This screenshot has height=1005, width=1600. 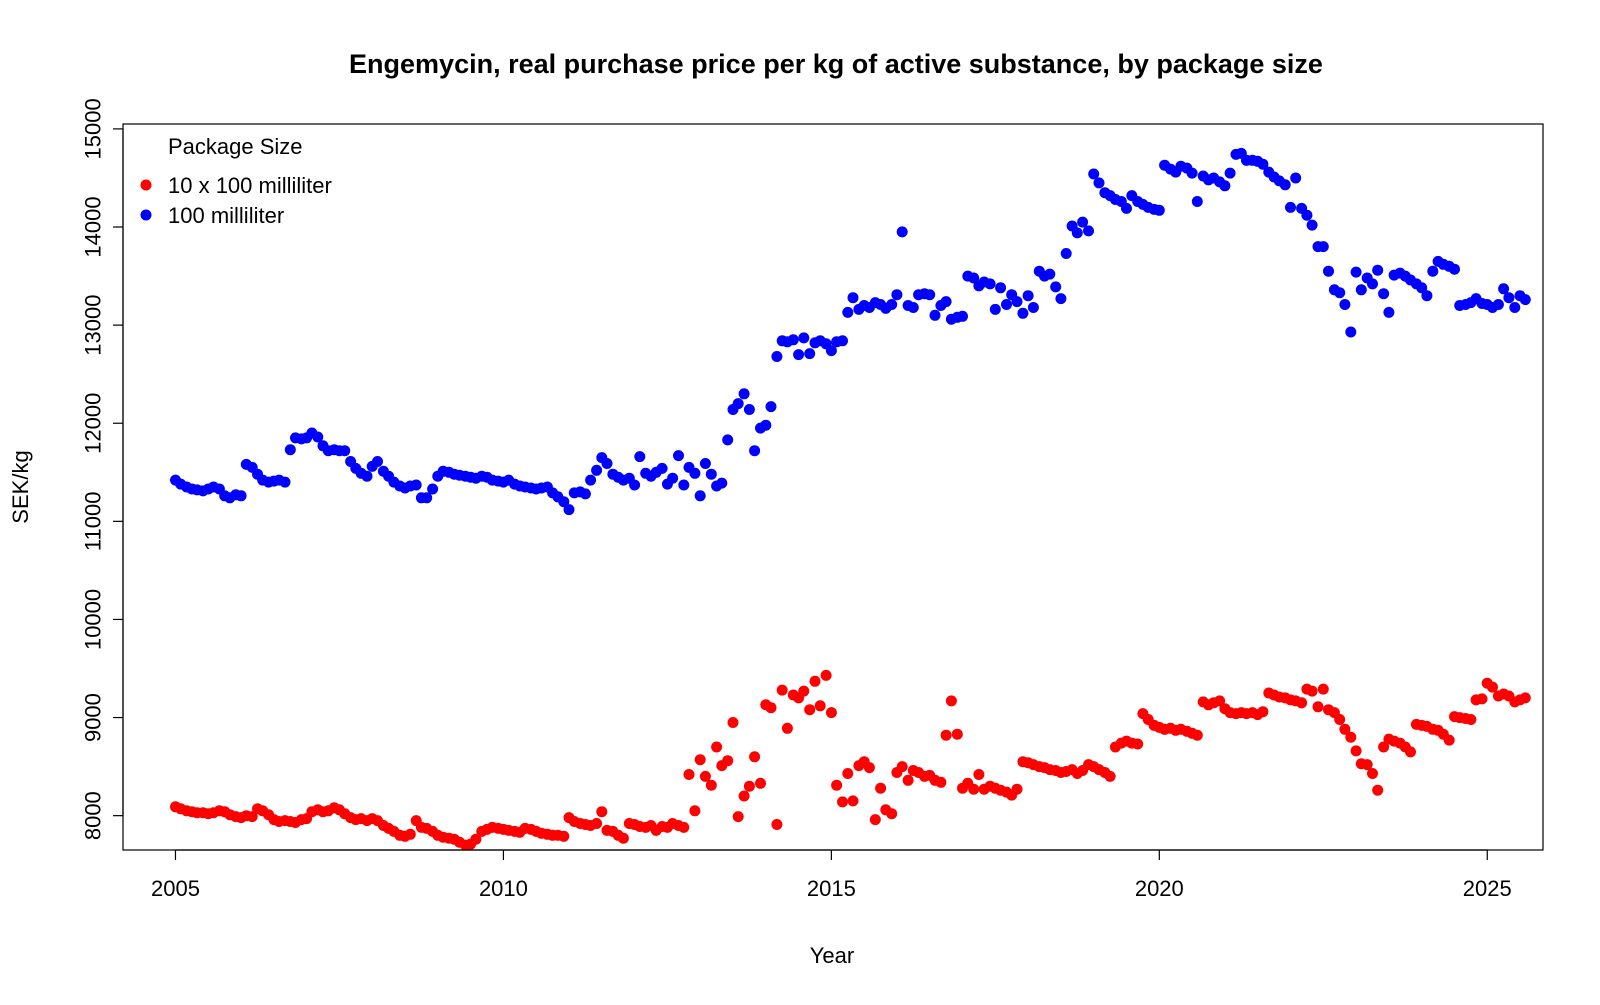 What do you see at coordinates (1159, 888) in the screenshot?
I see `x-tick-label: 2020` at bounding box center [1159, 888].